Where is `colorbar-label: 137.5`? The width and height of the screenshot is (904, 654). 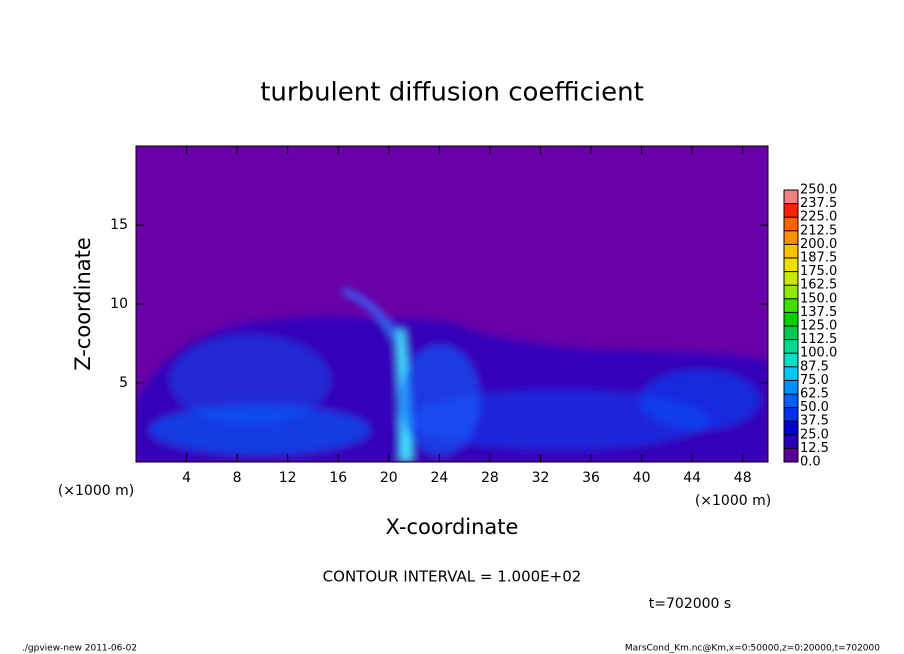 colorbar-label: 137.5 is located at coordinates (818, 312).